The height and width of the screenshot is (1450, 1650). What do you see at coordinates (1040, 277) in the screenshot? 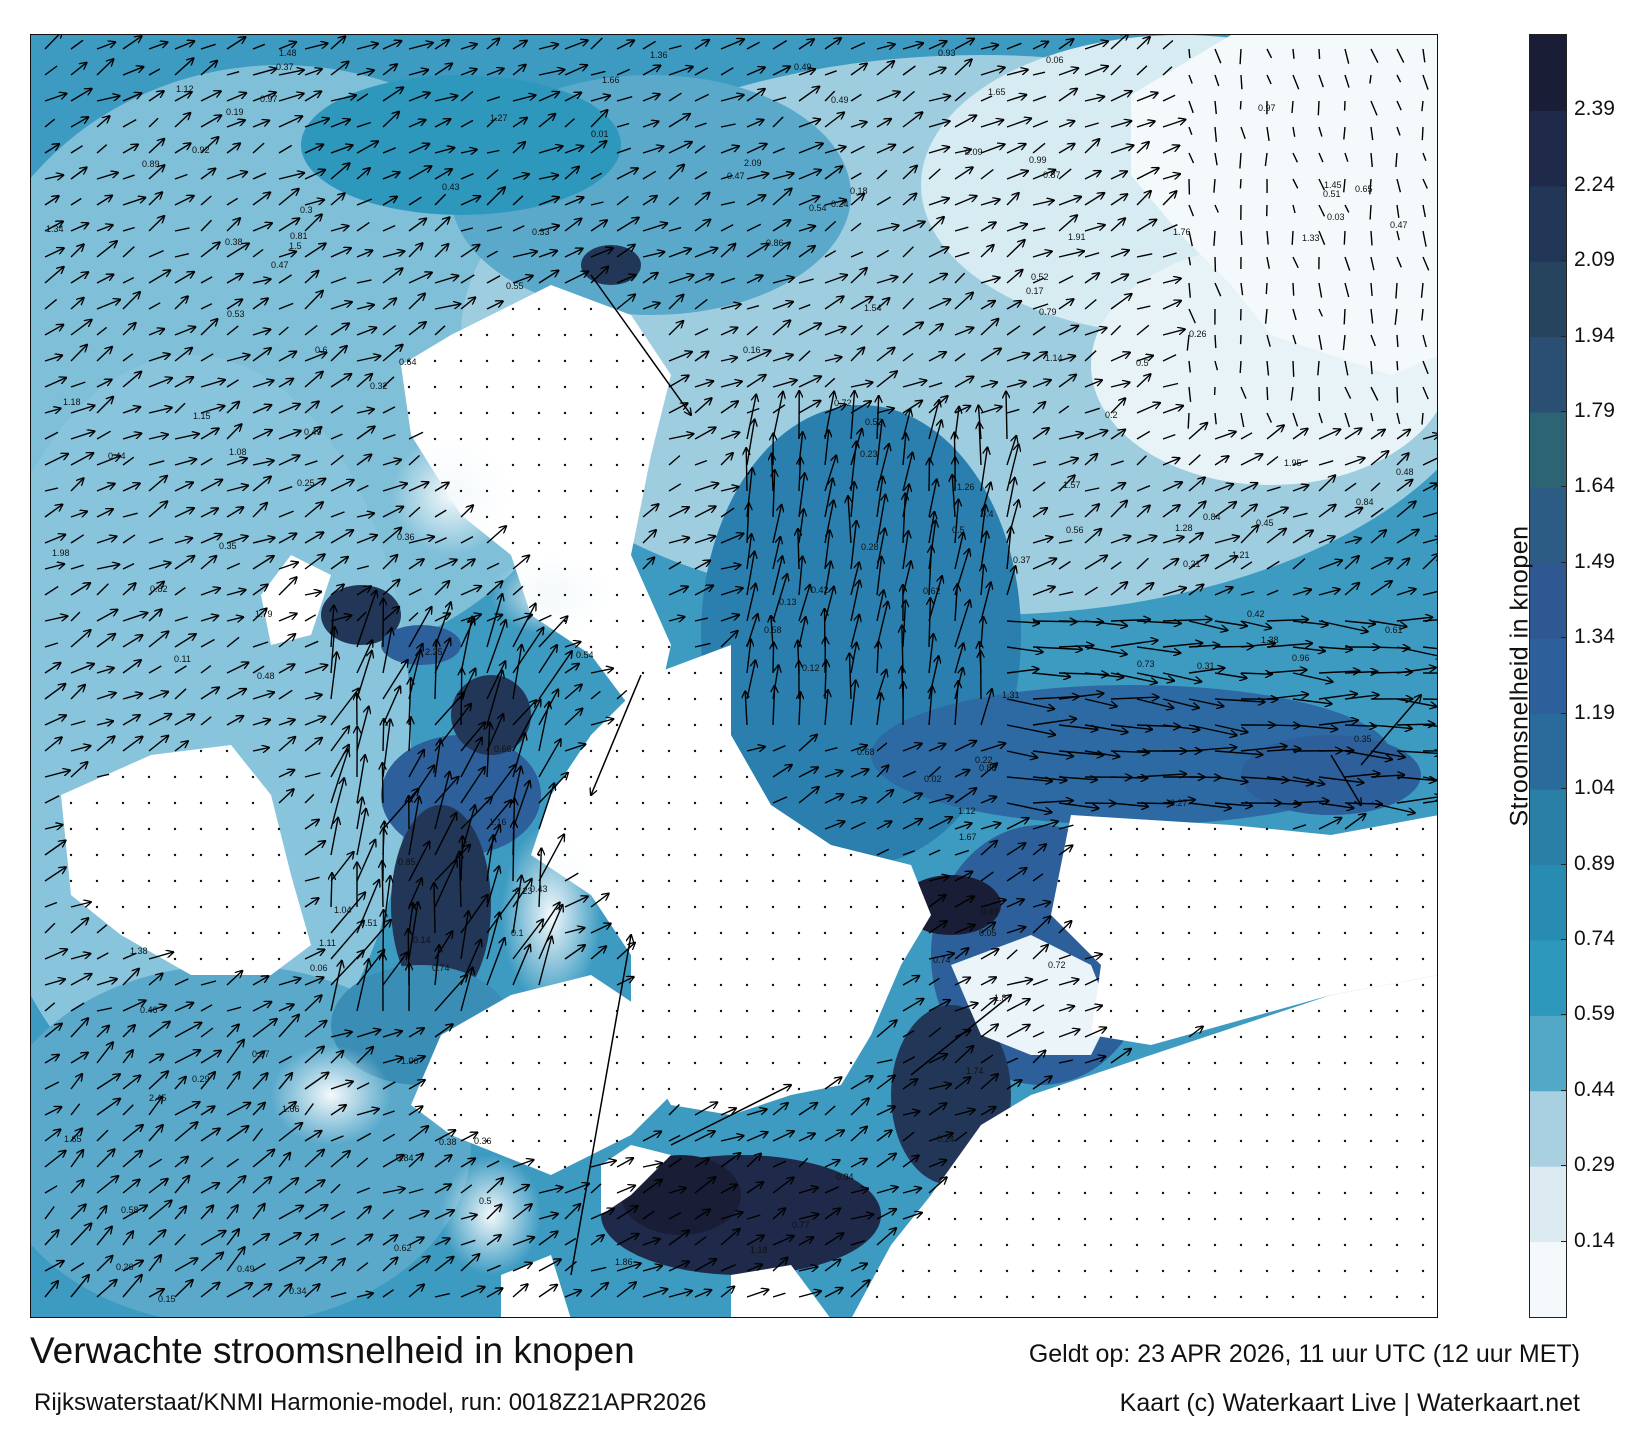
I see `speed-label: 0.52` at bounding box center [1040, 277].